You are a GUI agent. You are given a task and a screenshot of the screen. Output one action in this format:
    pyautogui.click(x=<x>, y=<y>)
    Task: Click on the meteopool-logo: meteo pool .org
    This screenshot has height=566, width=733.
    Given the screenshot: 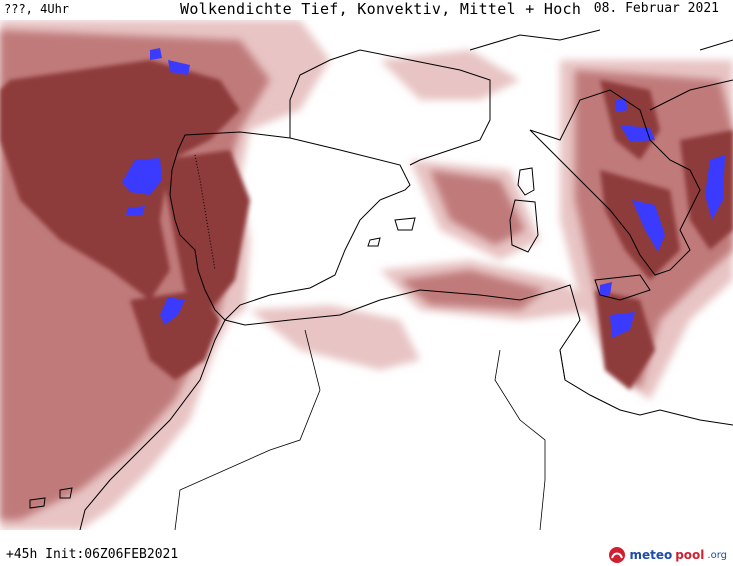 What is the action you would take?
    pyautogui.click(x=667, y=555)
    